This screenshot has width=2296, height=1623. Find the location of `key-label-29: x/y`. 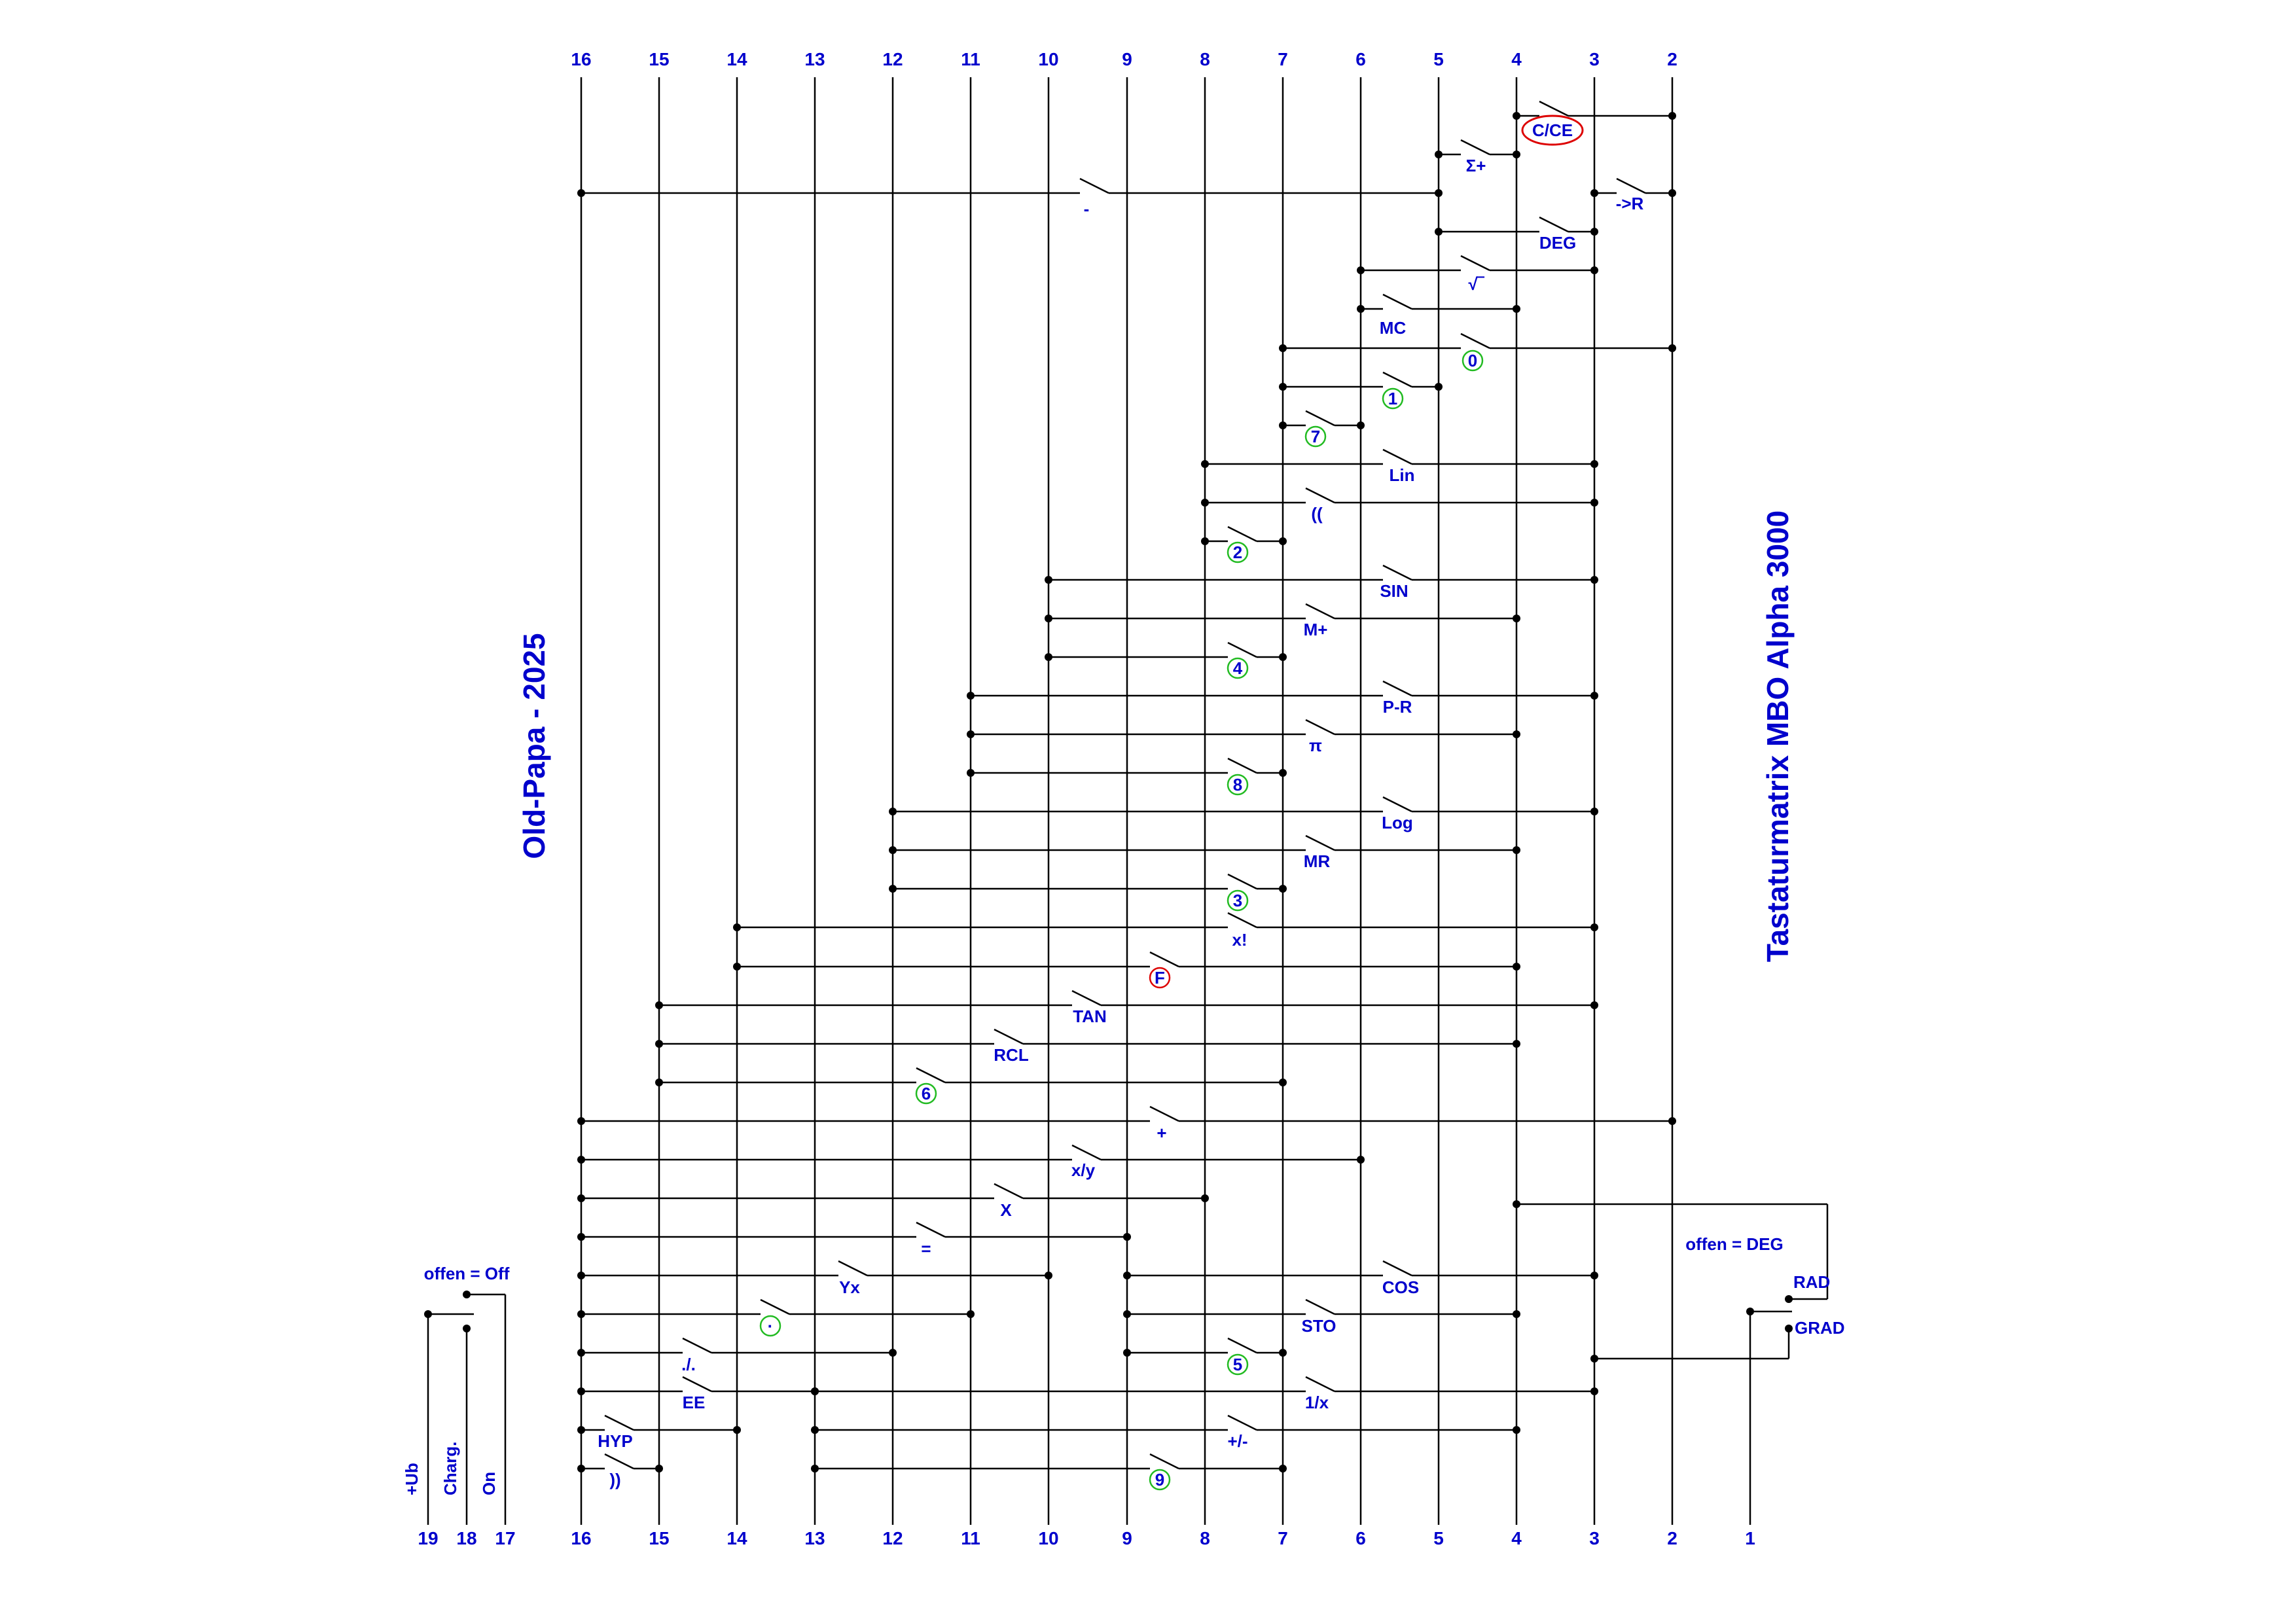

key-label-29: x/y is located at coordinates (1083, 1170).